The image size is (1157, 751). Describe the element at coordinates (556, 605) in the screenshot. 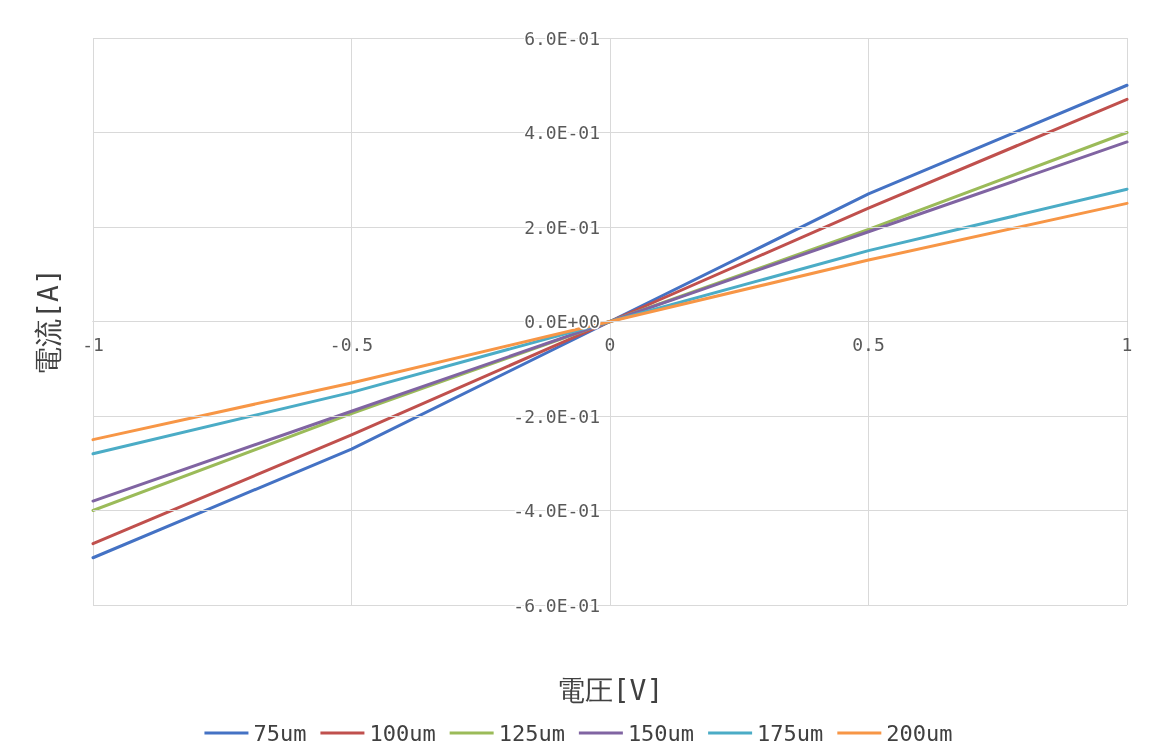

I see `y-tick-label: -6.0E-01` at that location.